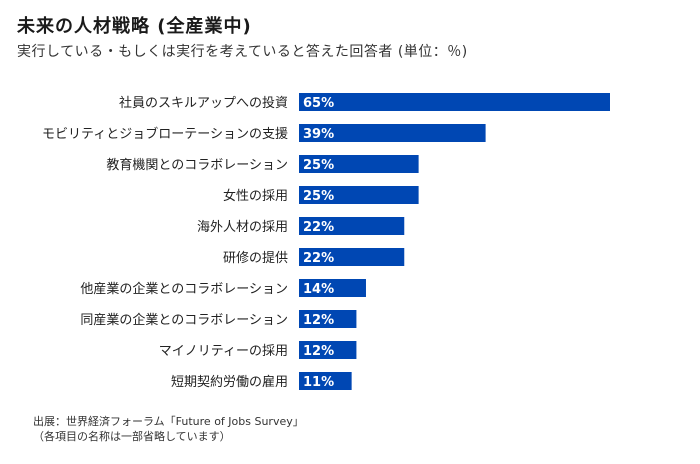 The height and width of the screenshot is (464, 700). I want to click on value-label: 11%, so click(318, 382).